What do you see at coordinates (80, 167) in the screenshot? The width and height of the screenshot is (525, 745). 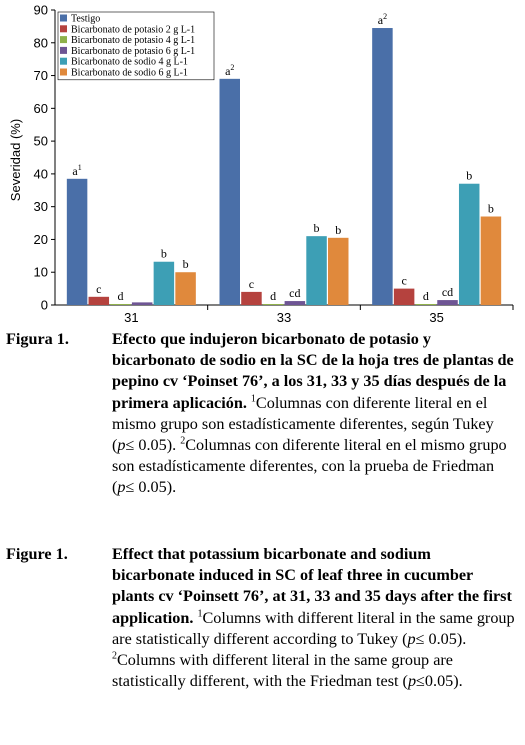 I see `bar-label-superscript: 1` at bounding box center [80, 167].